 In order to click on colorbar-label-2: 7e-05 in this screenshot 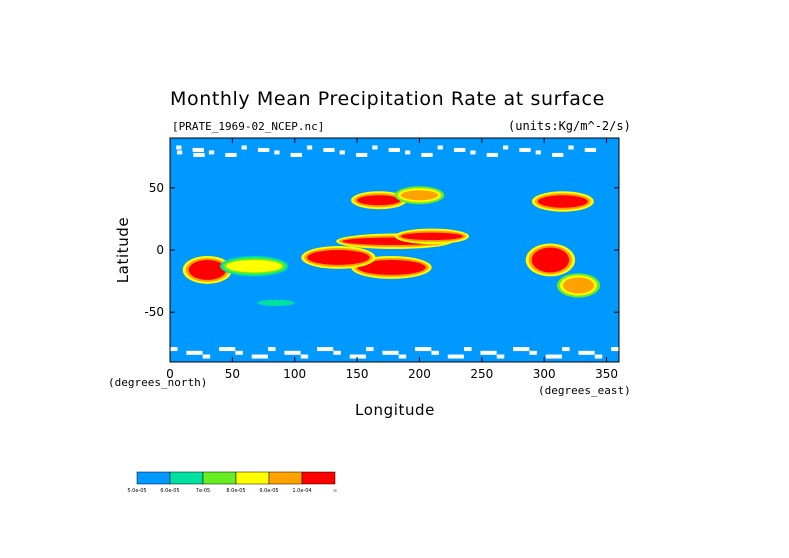, I will do `click(203, 491)`.